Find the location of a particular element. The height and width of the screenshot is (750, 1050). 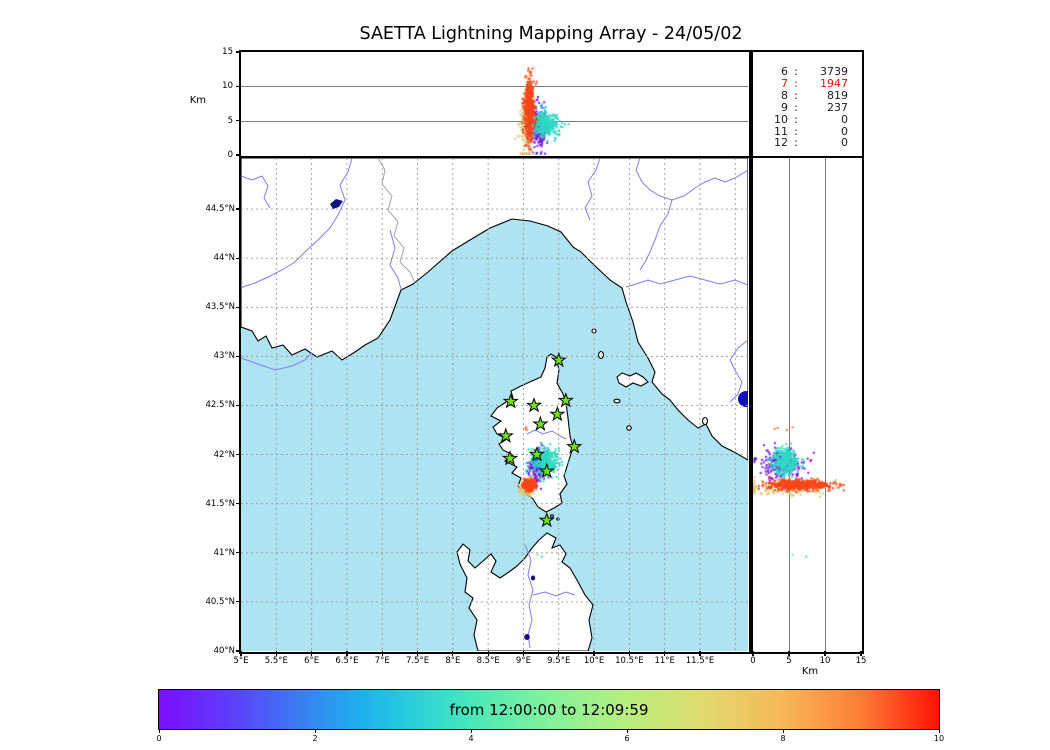

time-window-label: from 12:00:00 to 12:09:59 is located at coordinates (549, 709).